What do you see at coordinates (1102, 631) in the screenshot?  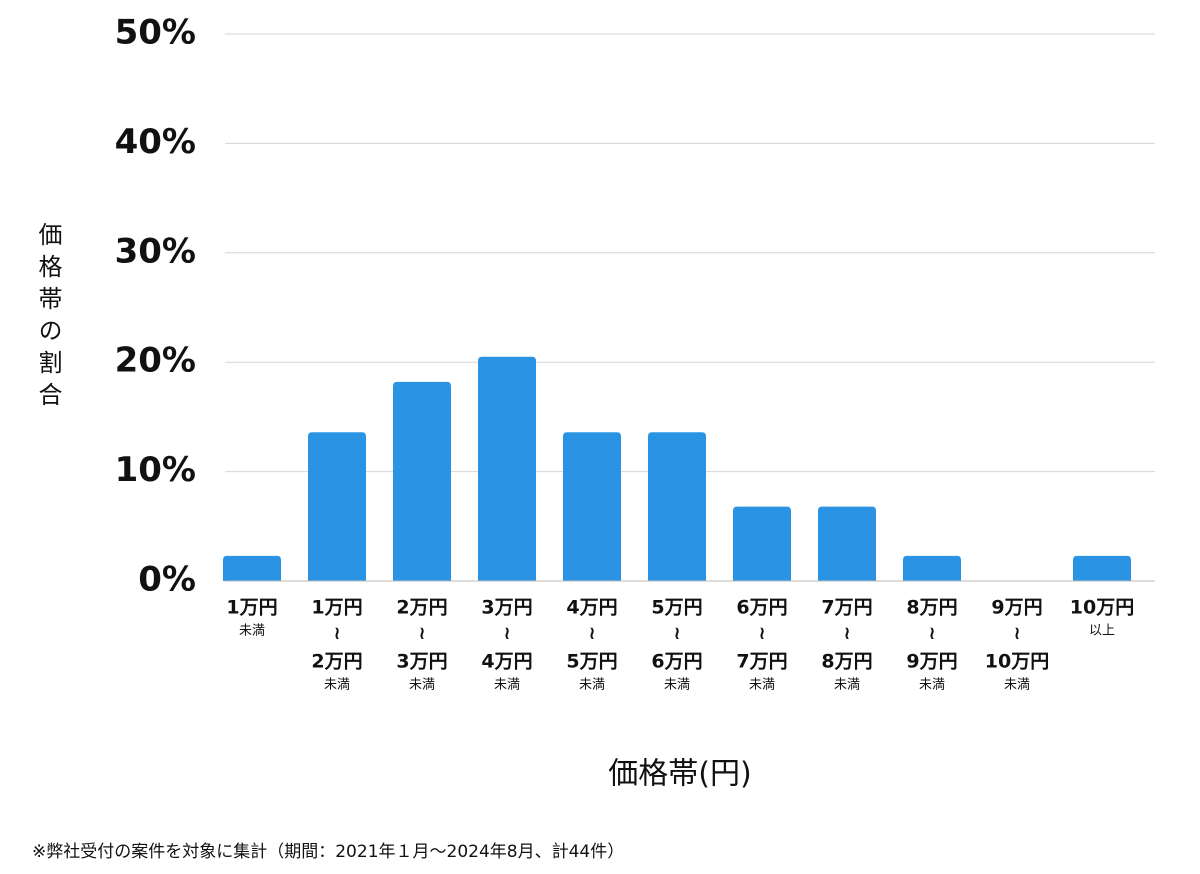 I see `x-tick-label: 以上` at bounding box center [1102, 631].